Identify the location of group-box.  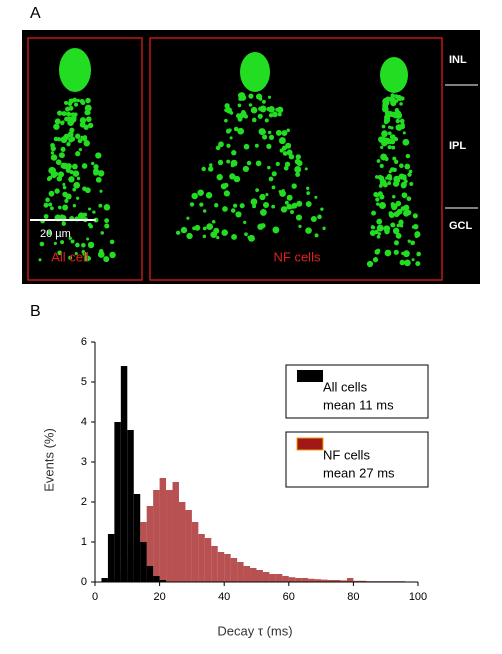
(85, 159).